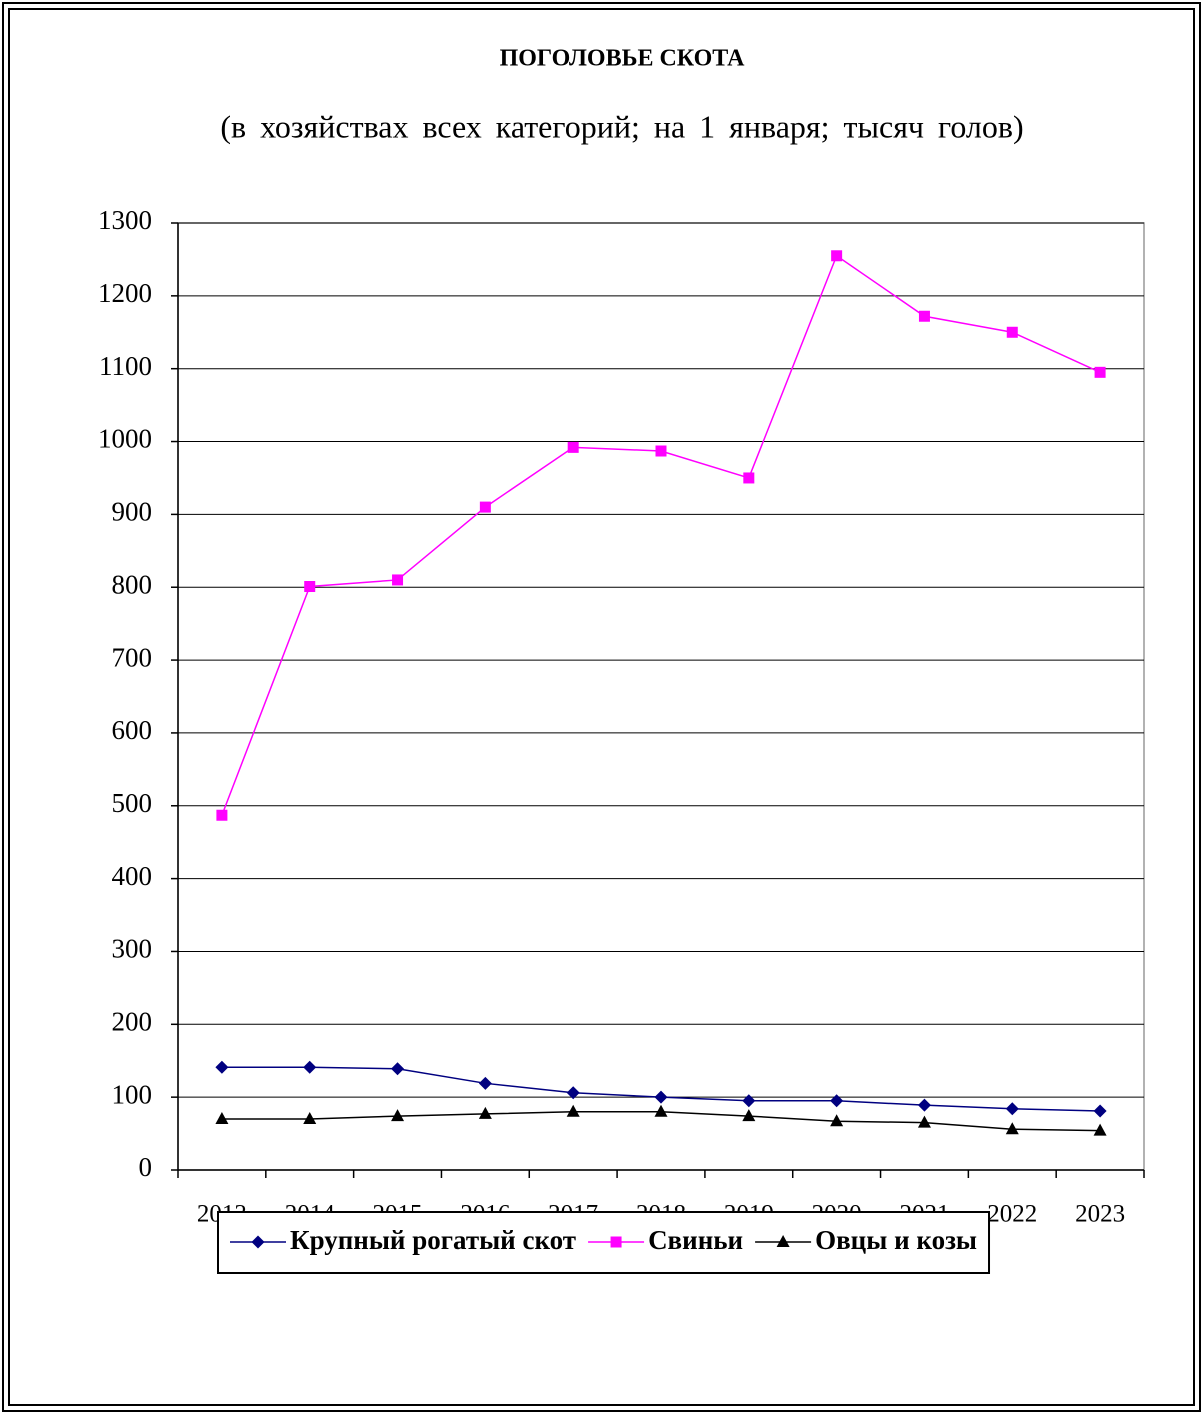  What do you see at coordinates (132, 876) in the screenshot?
I see `y-tick-label: 400` at bounding box center [132, 876].